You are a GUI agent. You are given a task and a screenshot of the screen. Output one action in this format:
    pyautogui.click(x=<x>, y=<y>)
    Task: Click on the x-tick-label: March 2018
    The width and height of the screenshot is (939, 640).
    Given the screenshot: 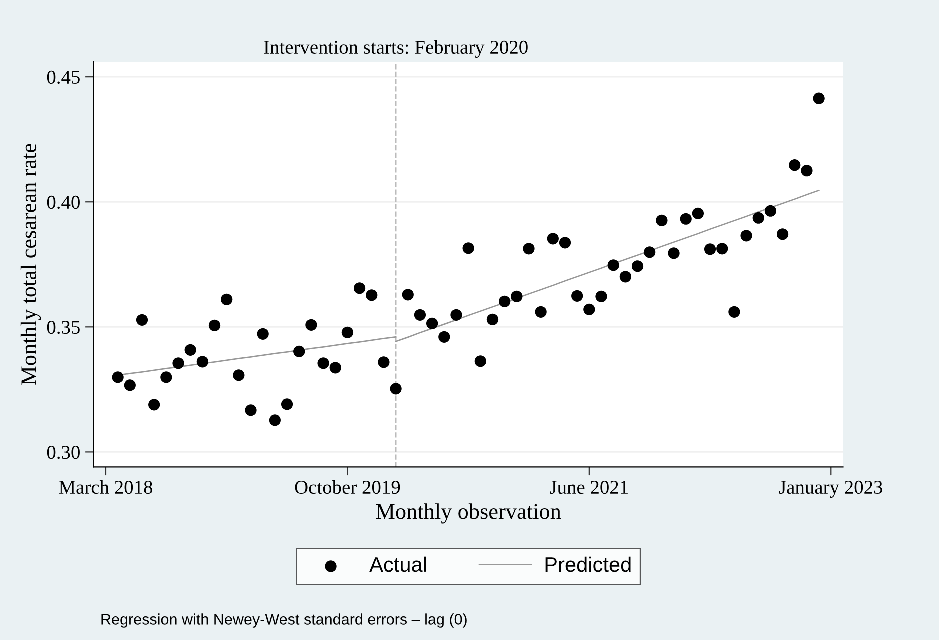 What is the action you would take?
    pyautogui.click(x=105, y=487)
    